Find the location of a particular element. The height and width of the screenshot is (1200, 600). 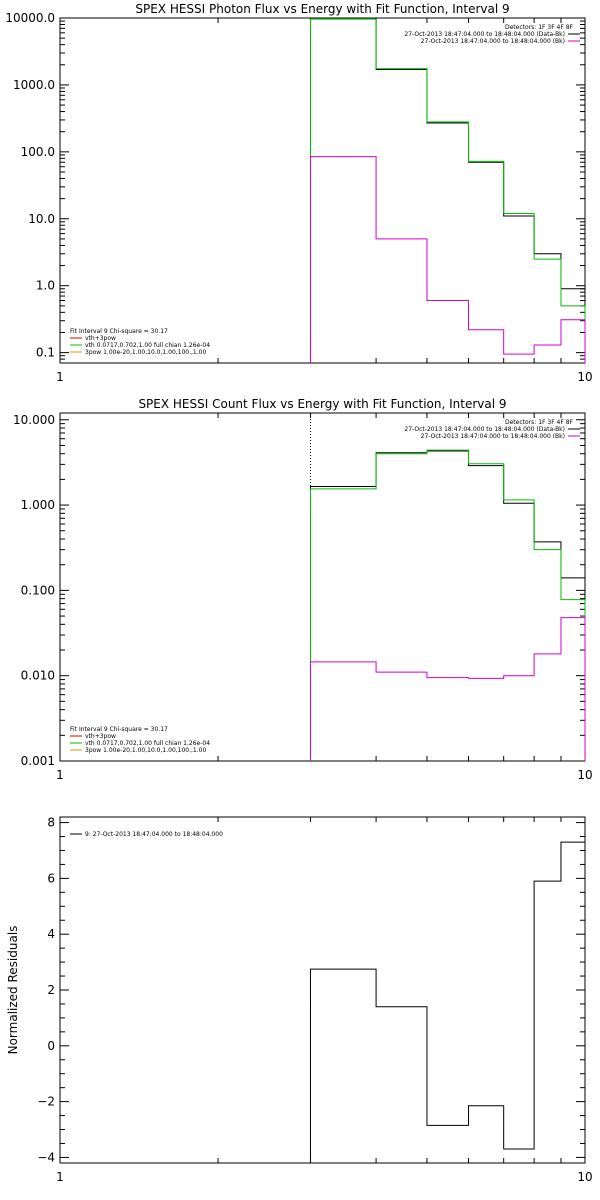

y-tick-label: −4 is located at coordinates (46, 1157).